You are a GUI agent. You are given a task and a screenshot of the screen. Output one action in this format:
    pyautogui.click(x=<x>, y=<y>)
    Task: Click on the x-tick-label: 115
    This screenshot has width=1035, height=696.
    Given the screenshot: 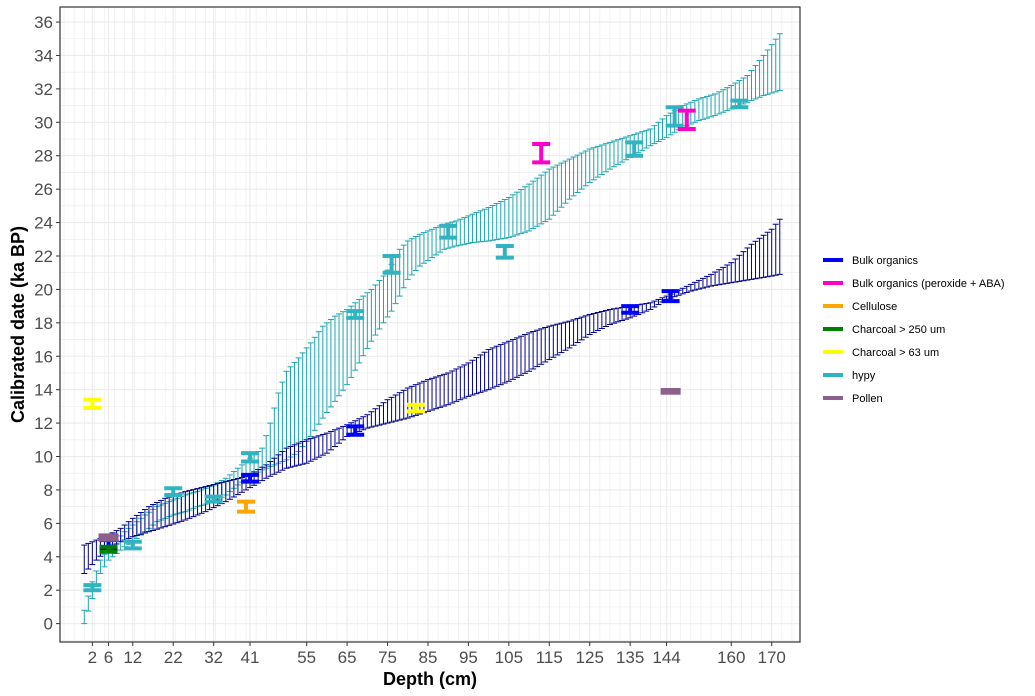 What is the action you would take?
    pyautogui.click(x=549, y=657)
    